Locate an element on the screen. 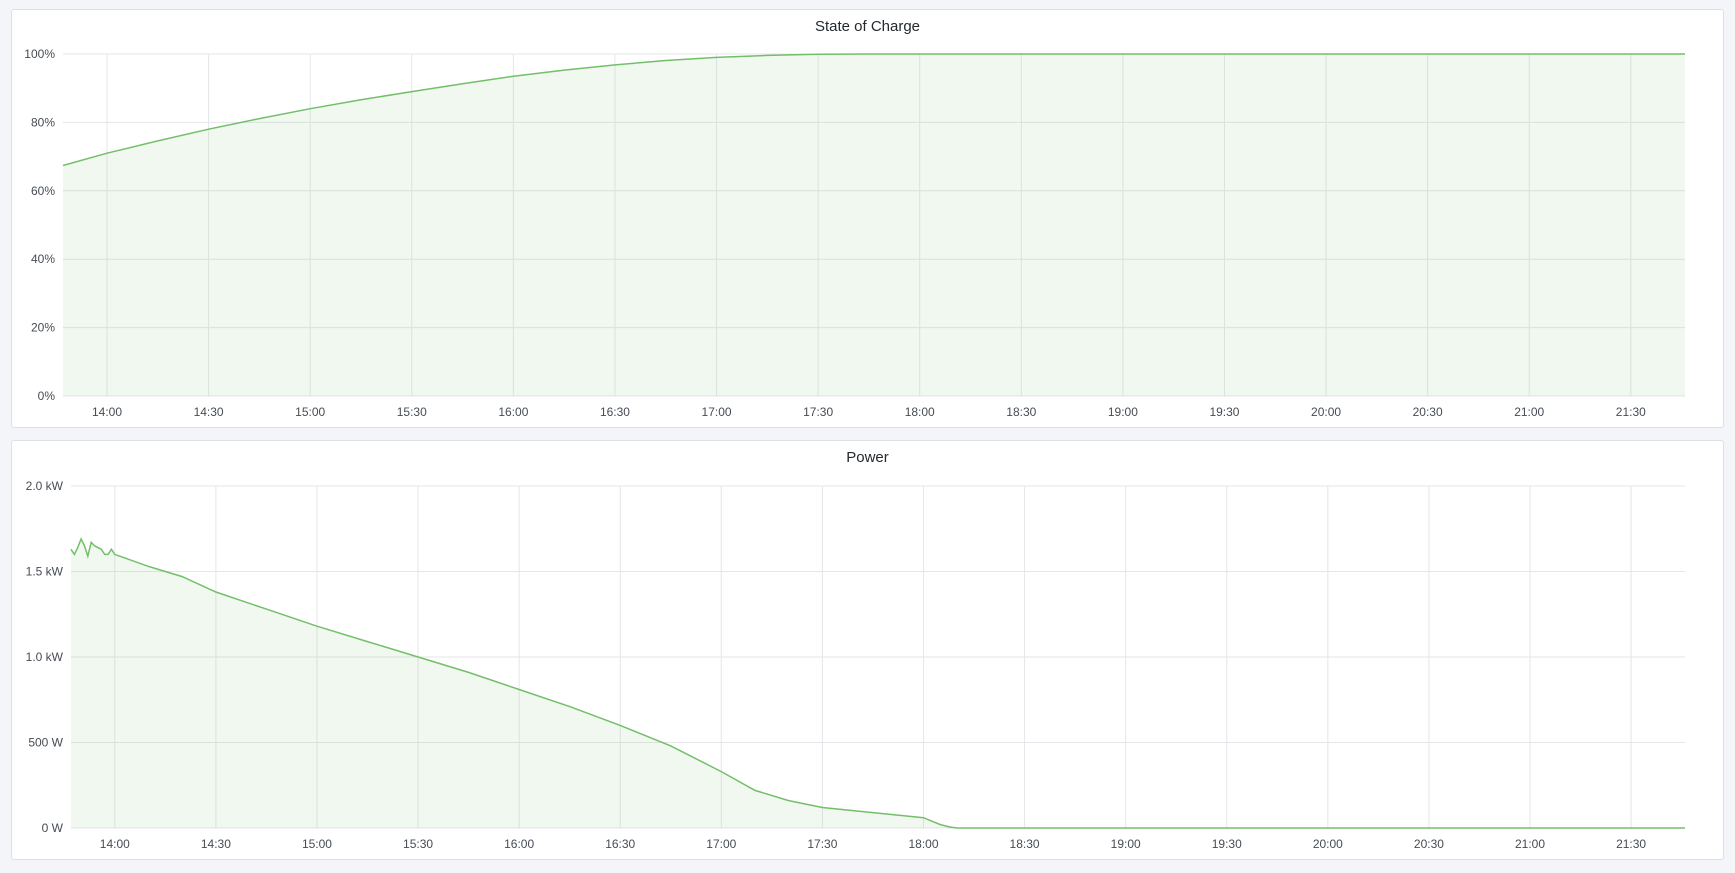 The image size is (1735, 873). panel-title: State of Charge is located at coordinates (867, 26).